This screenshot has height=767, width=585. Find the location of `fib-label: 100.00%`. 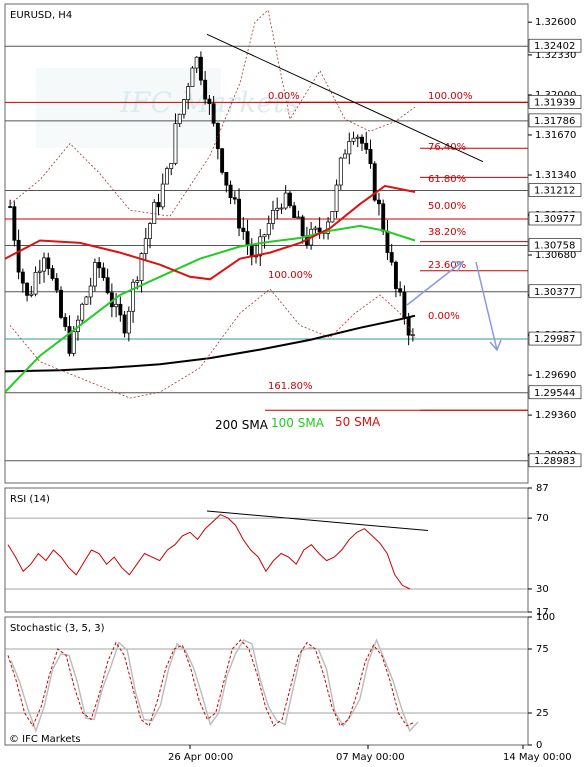

fib-label: 100.00% is located at coordinates (450, 96).